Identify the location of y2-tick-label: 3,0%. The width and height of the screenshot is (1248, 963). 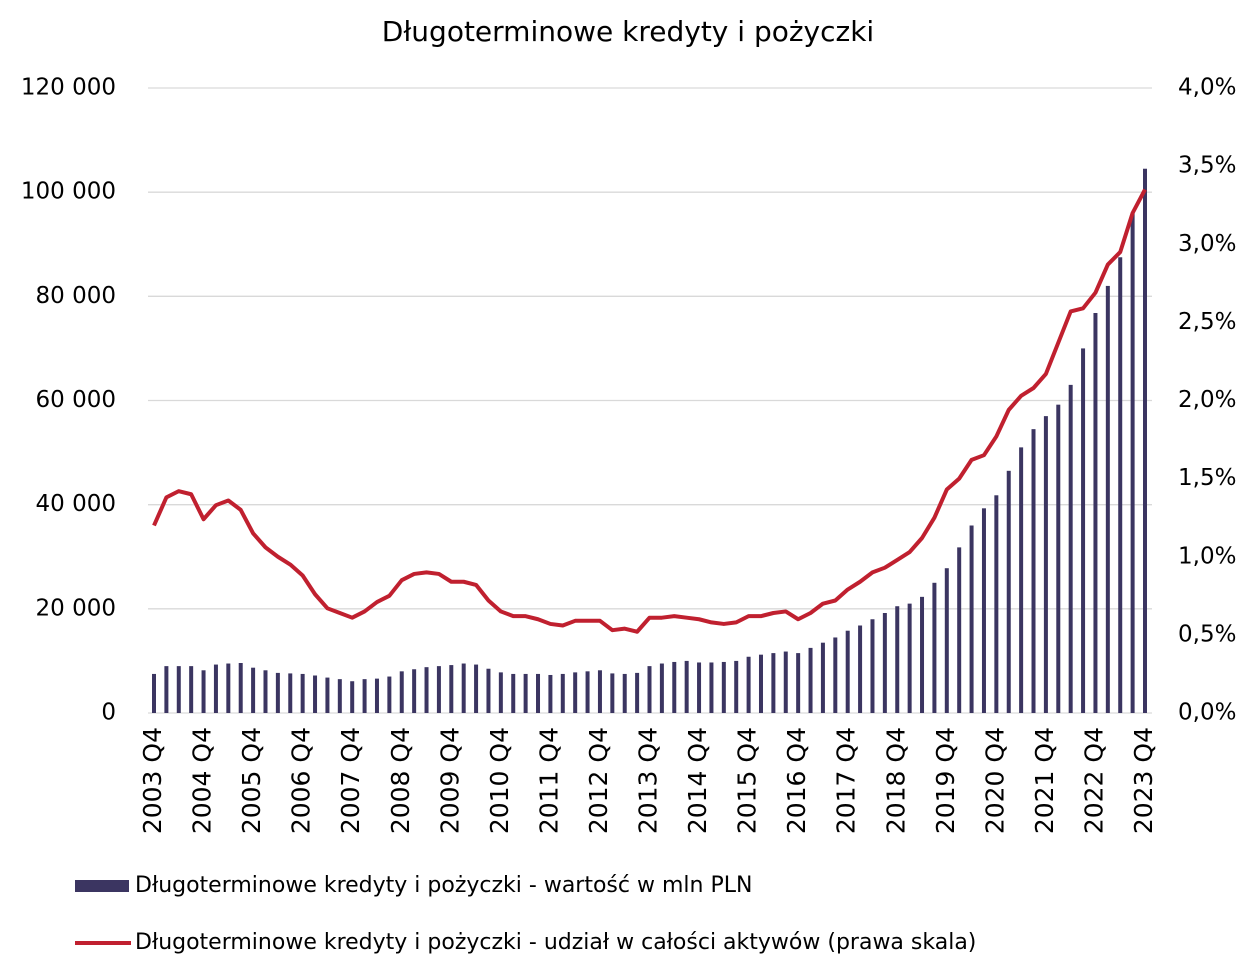
(1207, 244).